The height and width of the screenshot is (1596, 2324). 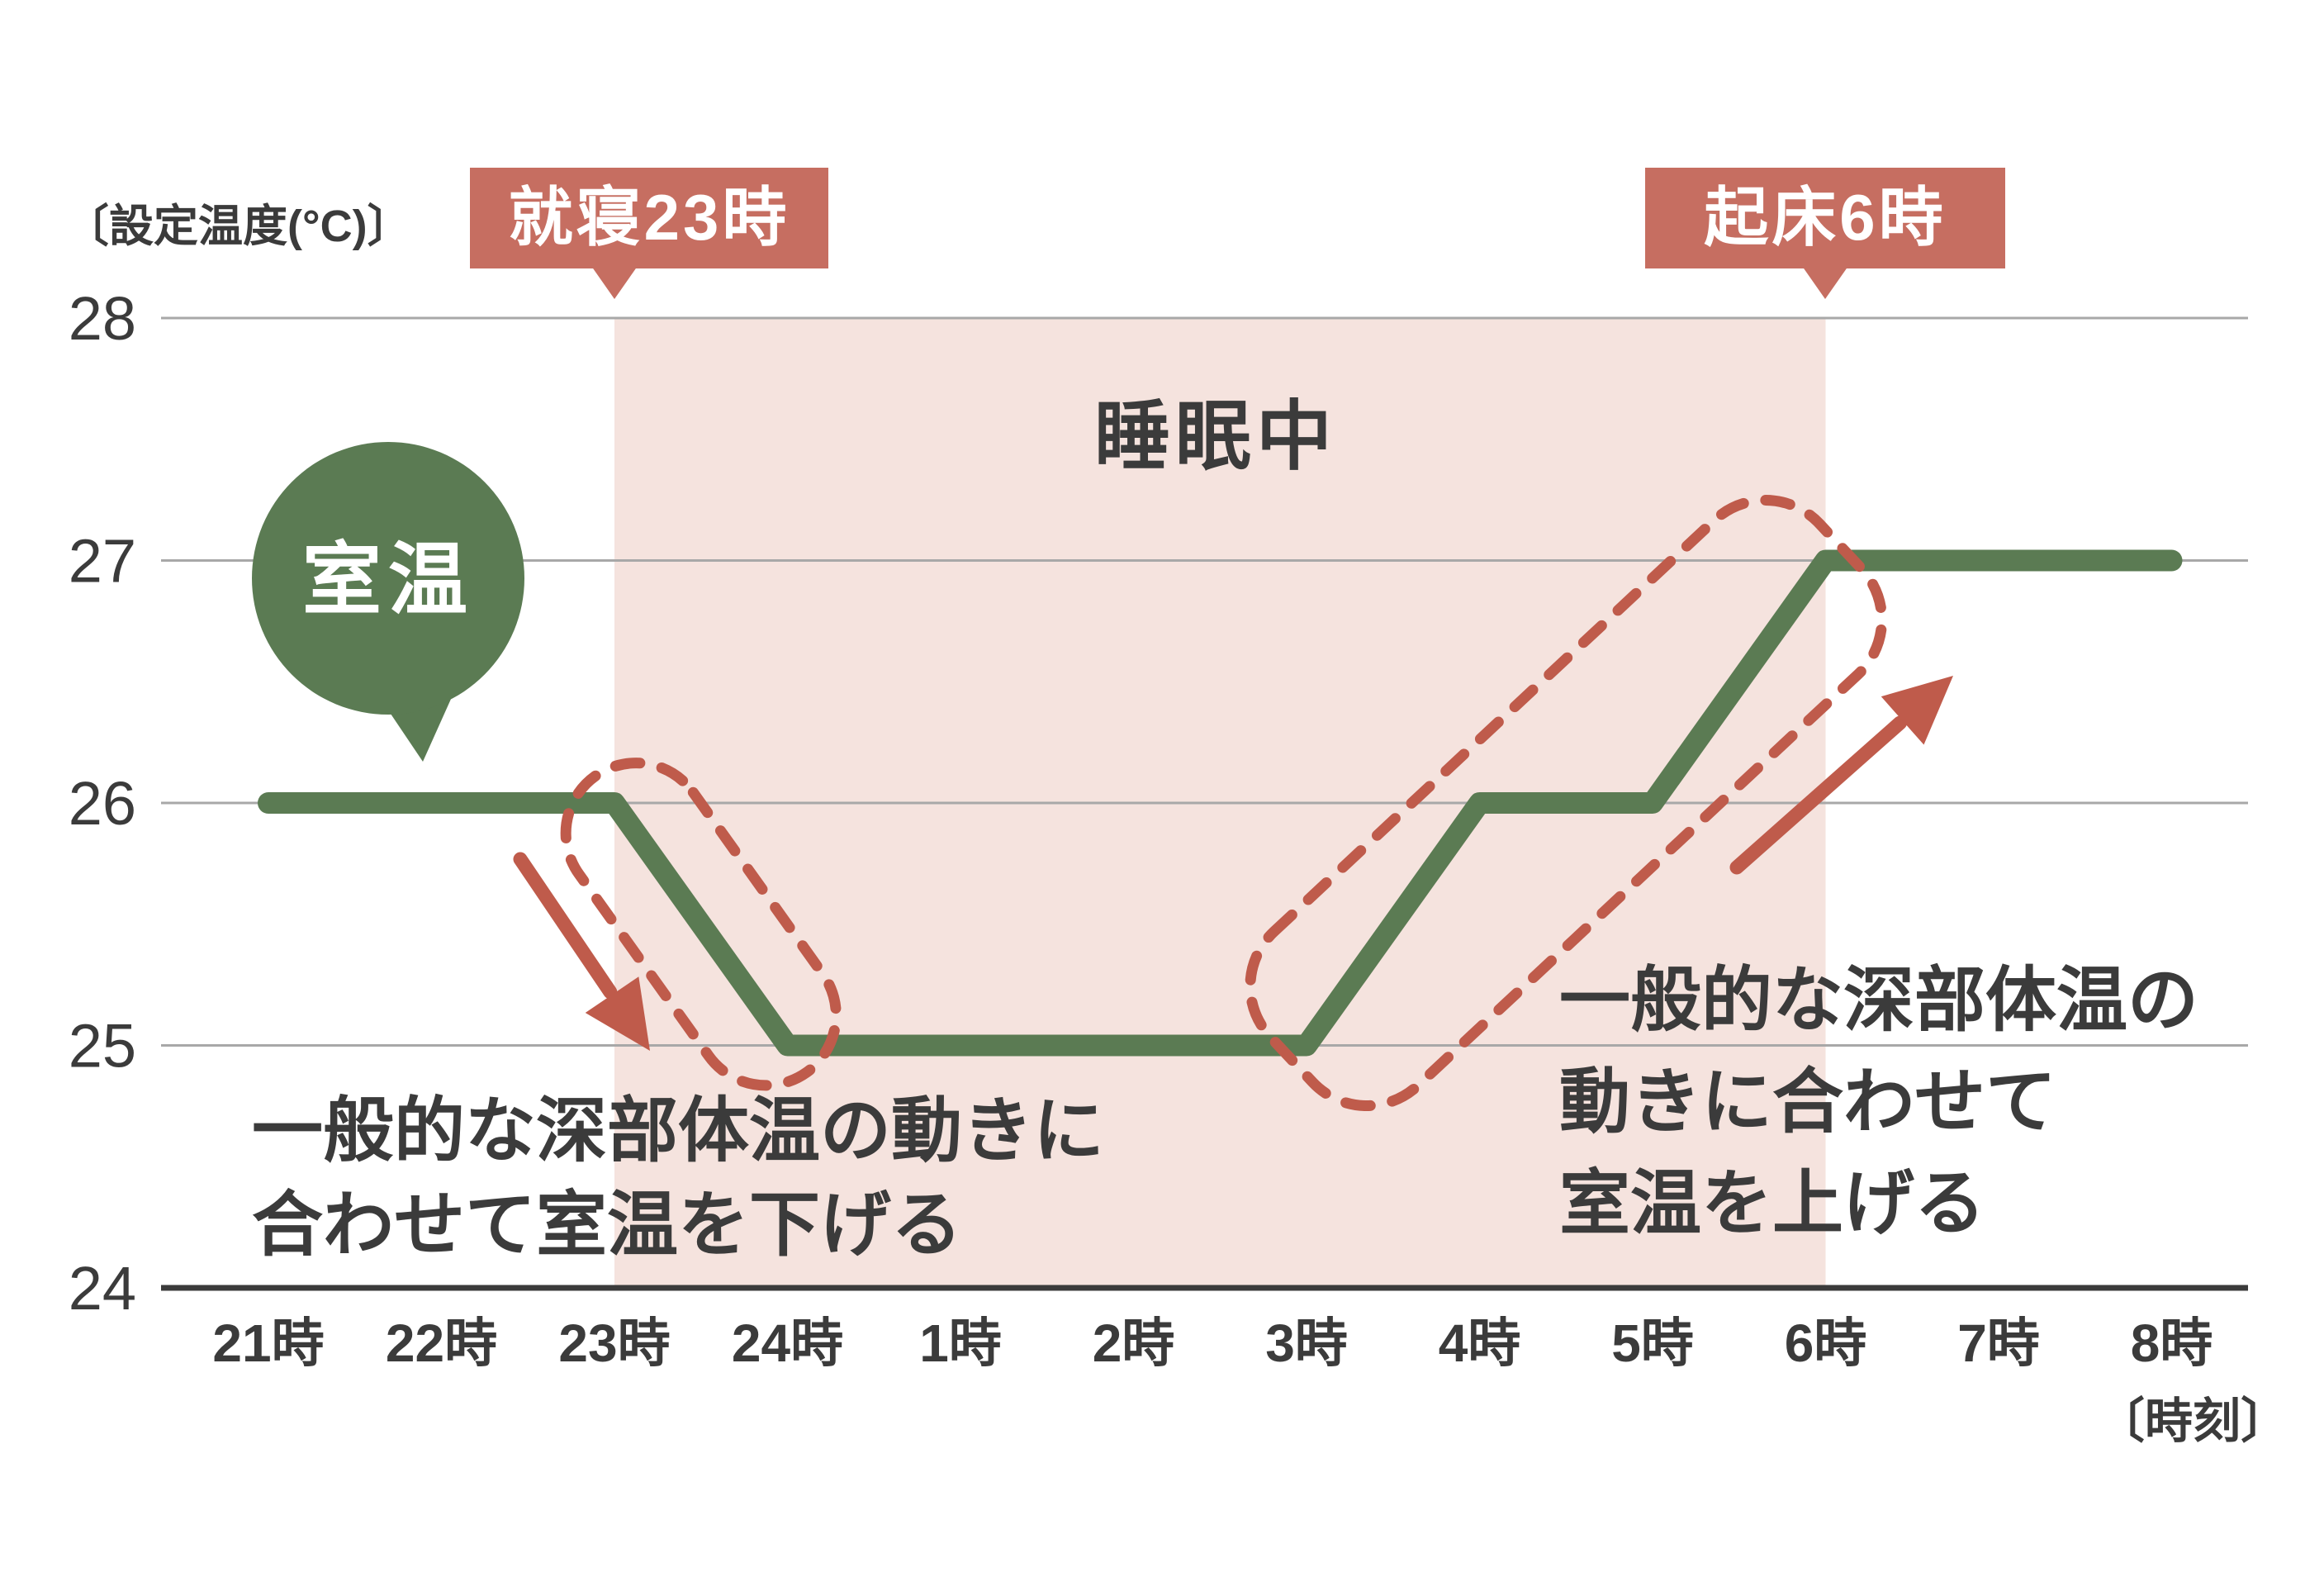 What do you see at coordinates (102, 561) in the screenshot?
I see `y-tick-label-27: 27` at bounding box center [102, 561].